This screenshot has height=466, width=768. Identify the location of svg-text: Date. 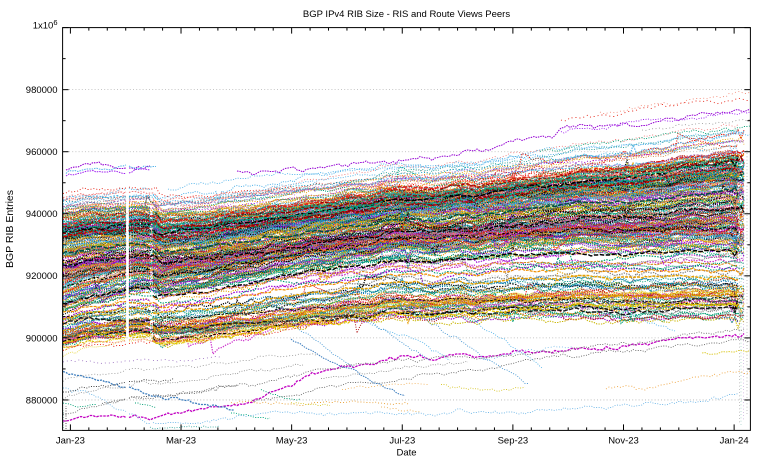
(406, 453).